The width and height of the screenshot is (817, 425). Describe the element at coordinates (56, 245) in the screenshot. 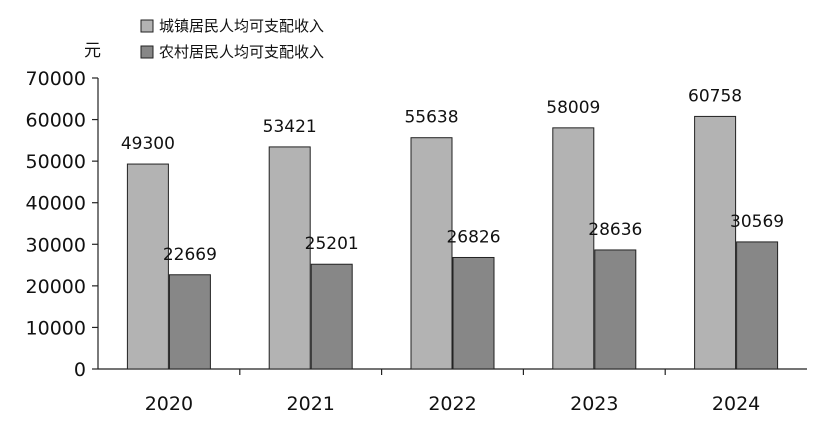

I see `y-tick-label: 30000` at that location.